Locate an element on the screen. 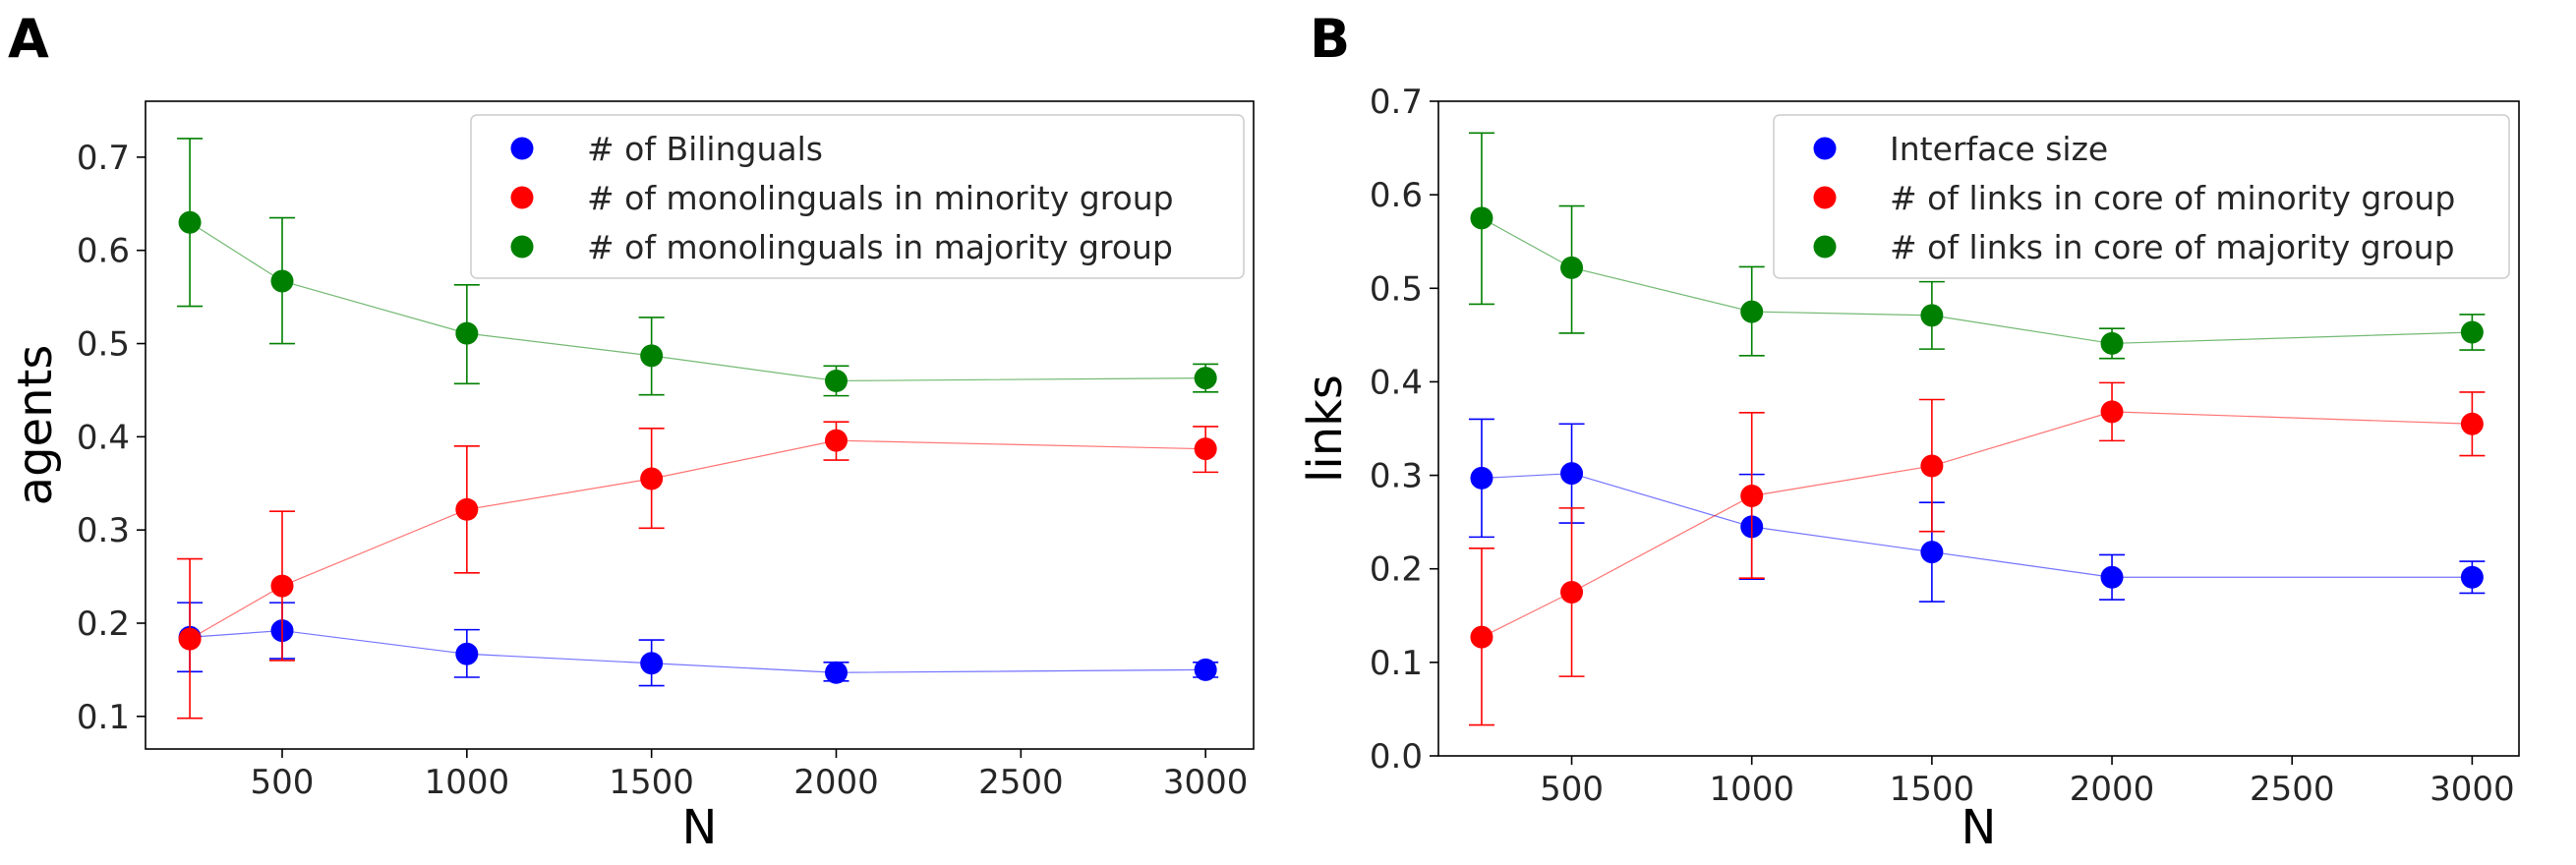 The width and height of the screenshot is (2576, 865). y-axis-label: links is located at coordinates (1325, 429).